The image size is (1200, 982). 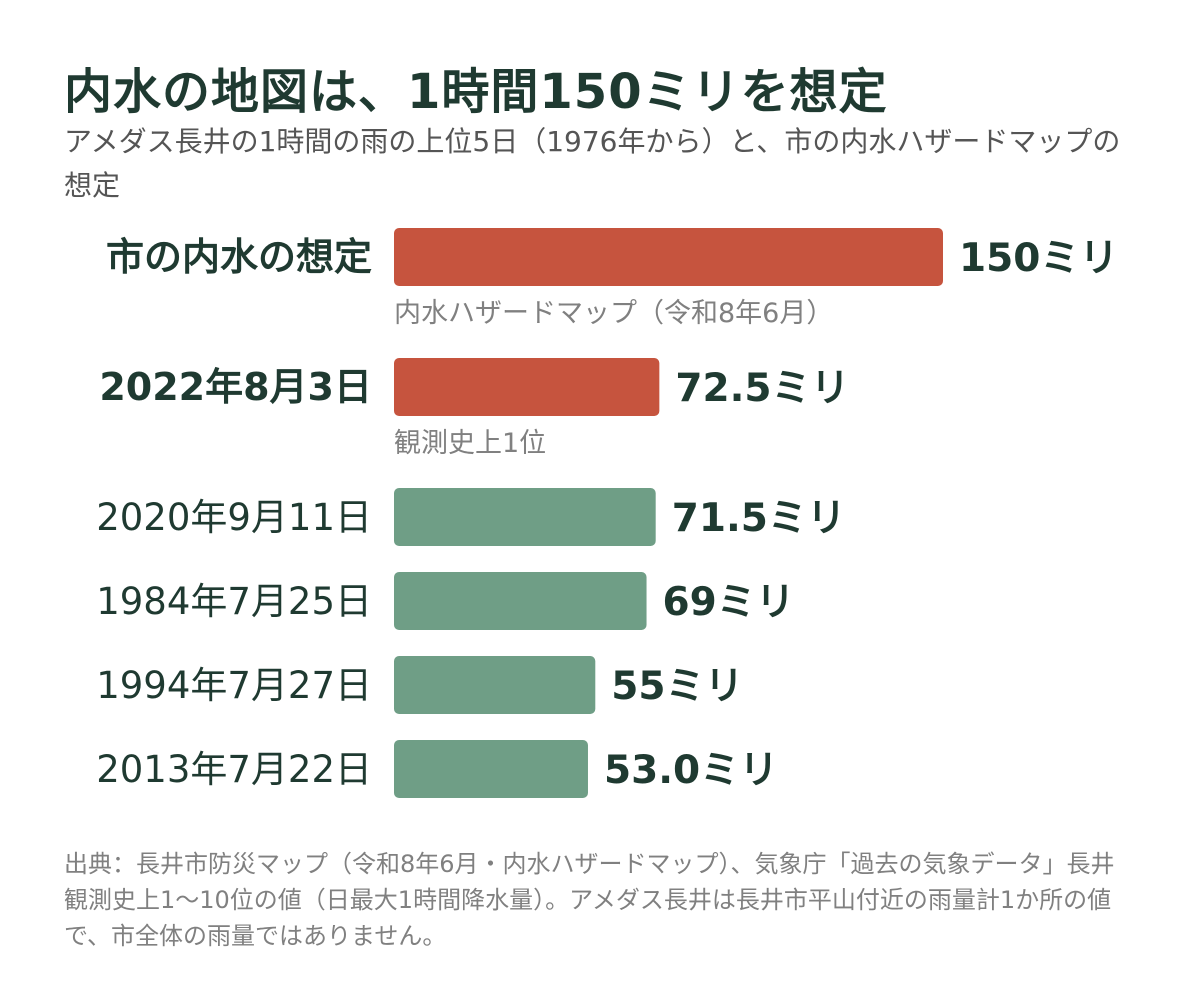 What do you see at coordinates (234, 517) in the screenshot?
I see `category-label: 2020年9月11日` at bounding box center [234, 517].